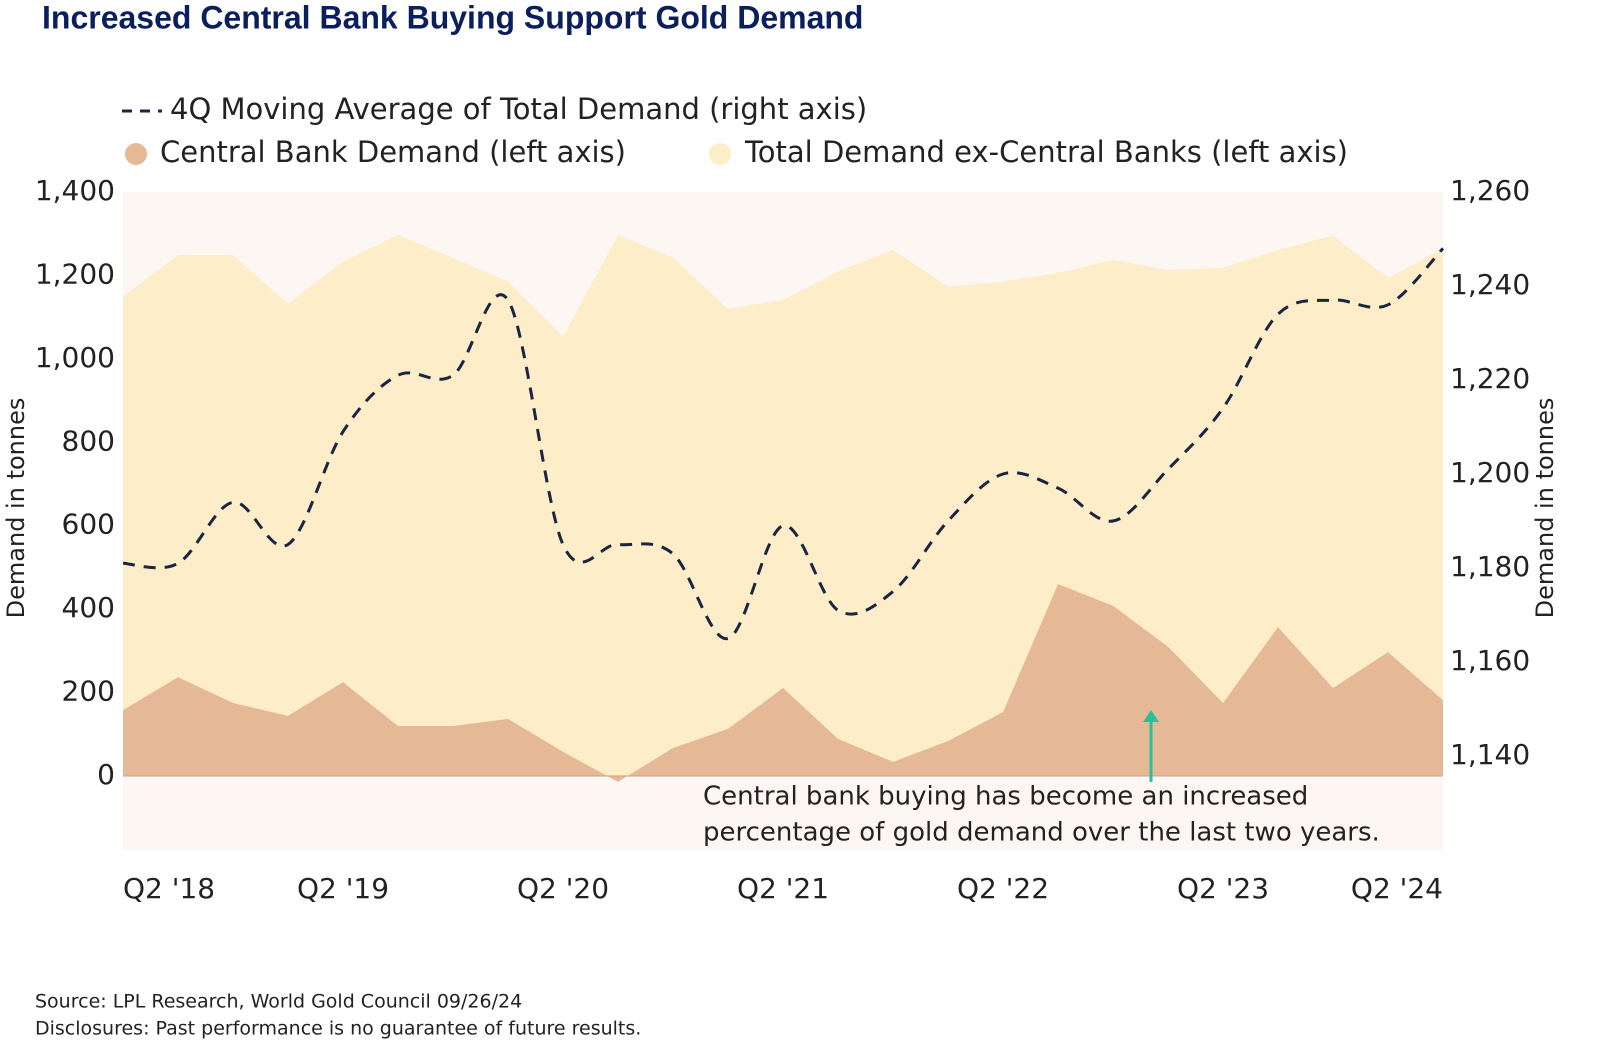  Describe the element at coordinates (343, 888) in the screenshot. I see `x-tick-label: Q2 '19` at that location.